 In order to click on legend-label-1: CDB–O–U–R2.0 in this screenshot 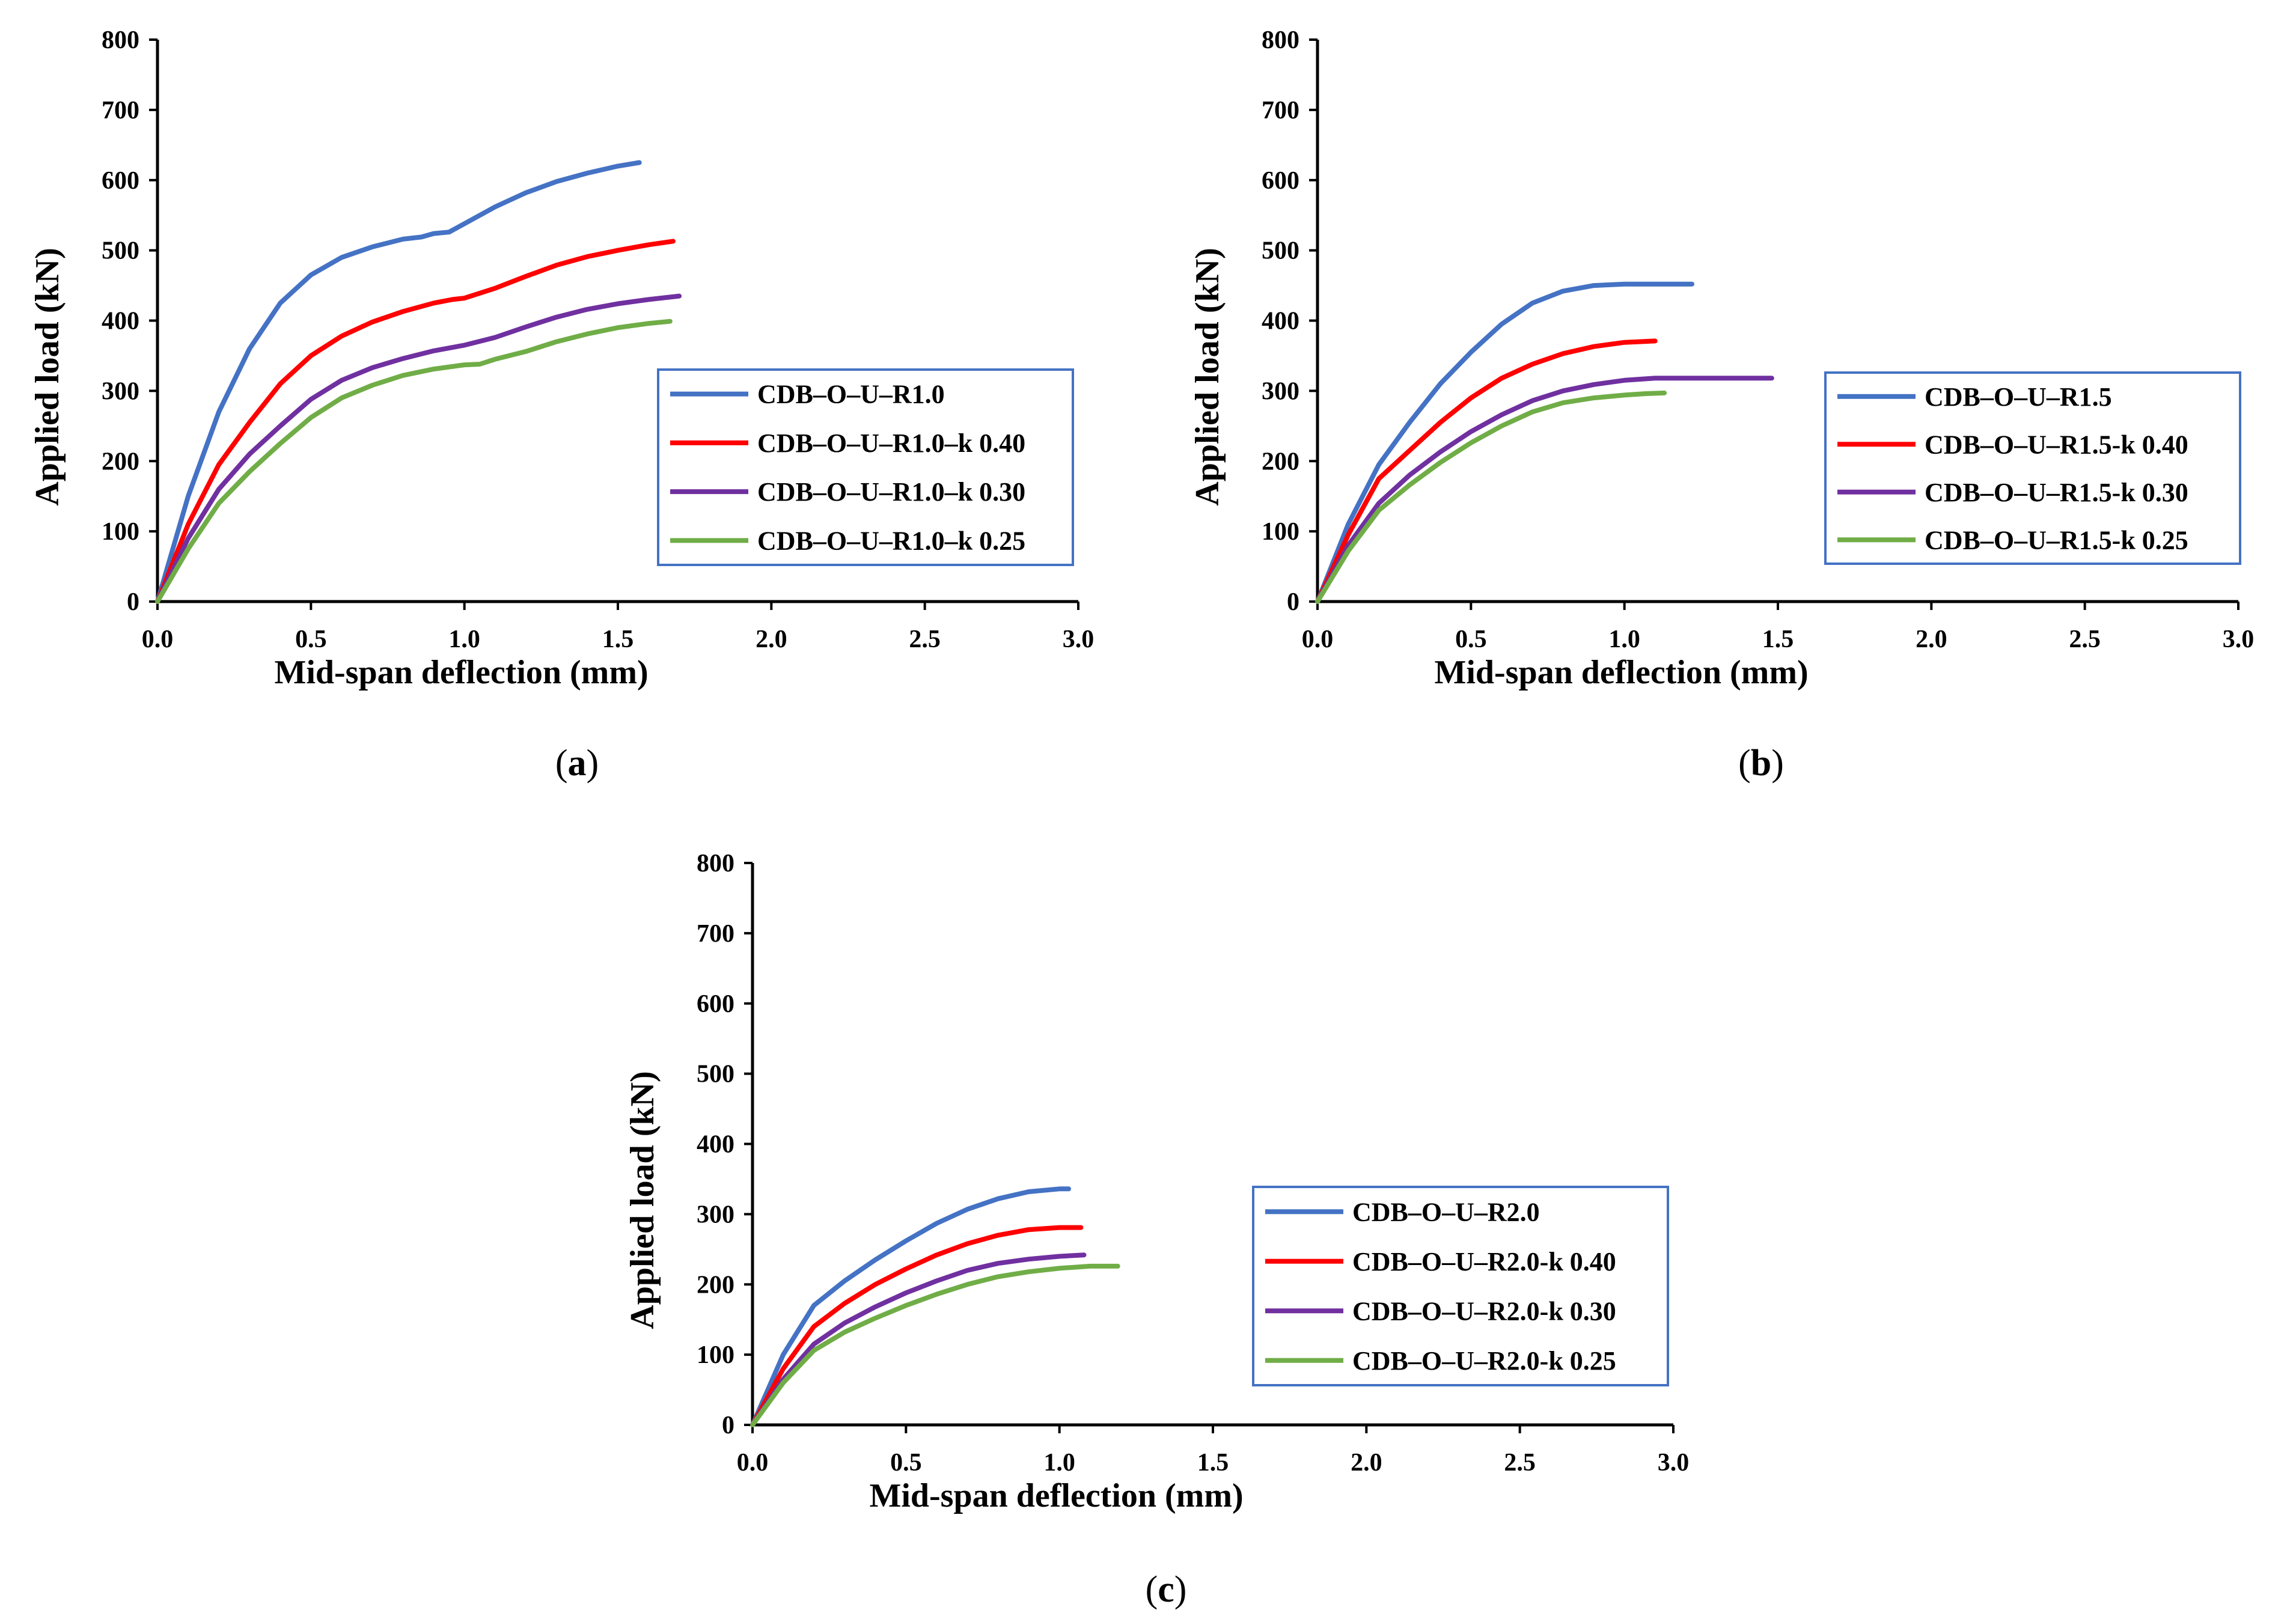, I will do `click(1446, 1212)`.